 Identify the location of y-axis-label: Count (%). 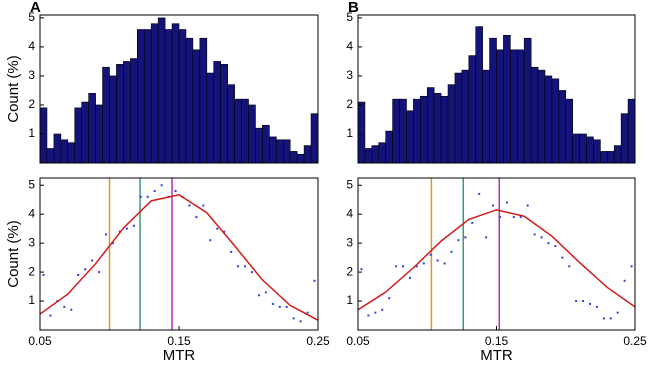
(13, 254).